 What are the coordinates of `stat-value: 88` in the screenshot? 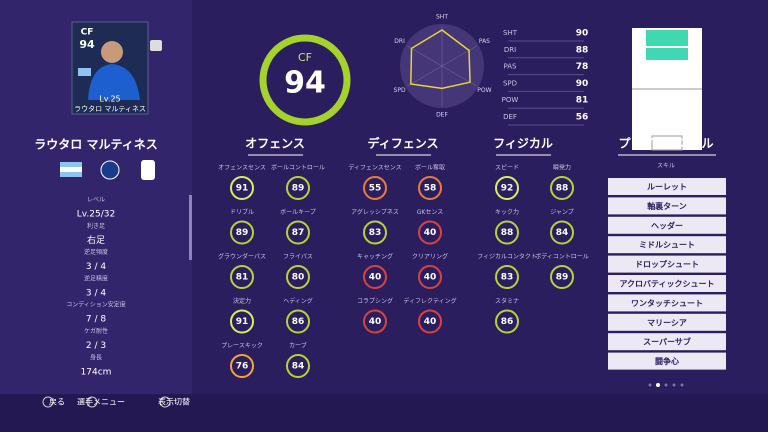 It's located at (582, 50).